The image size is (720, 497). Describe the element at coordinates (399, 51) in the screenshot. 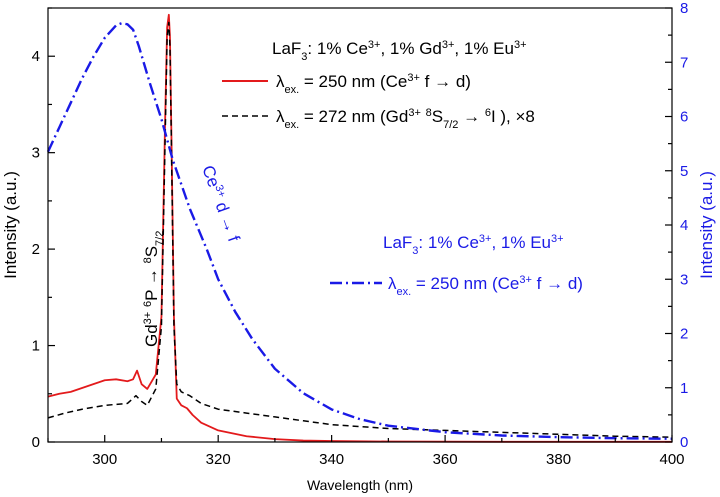

I see `legend-top-title: LaF3: 1% Ce3+, 1% Gd3+, 1% Eu3+` at that location.